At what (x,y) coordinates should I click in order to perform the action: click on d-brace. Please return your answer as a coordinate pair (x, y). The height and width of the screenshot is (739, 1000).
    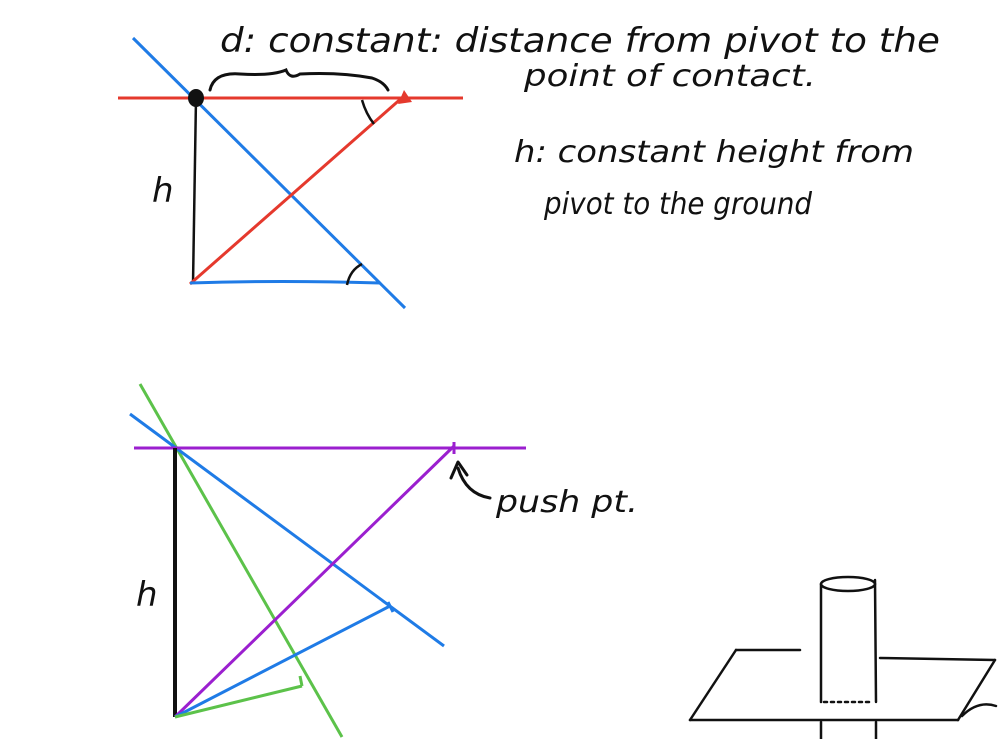
    Looking at the image, I should click on (299, 80).